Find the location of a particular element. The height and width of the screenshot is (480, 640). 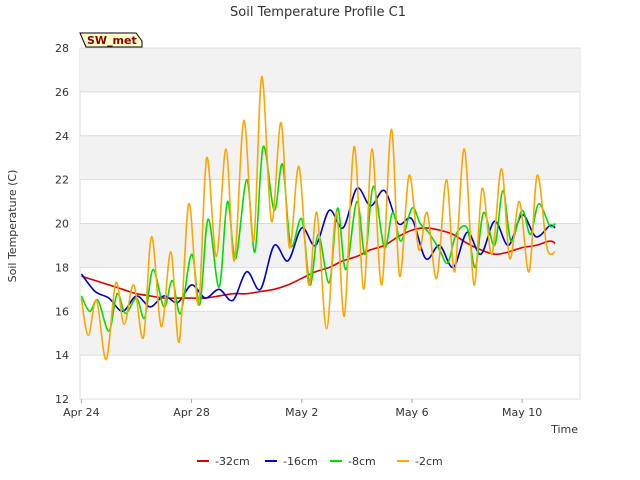

y-tick-label: 20 is located at coordinates (62, 224).